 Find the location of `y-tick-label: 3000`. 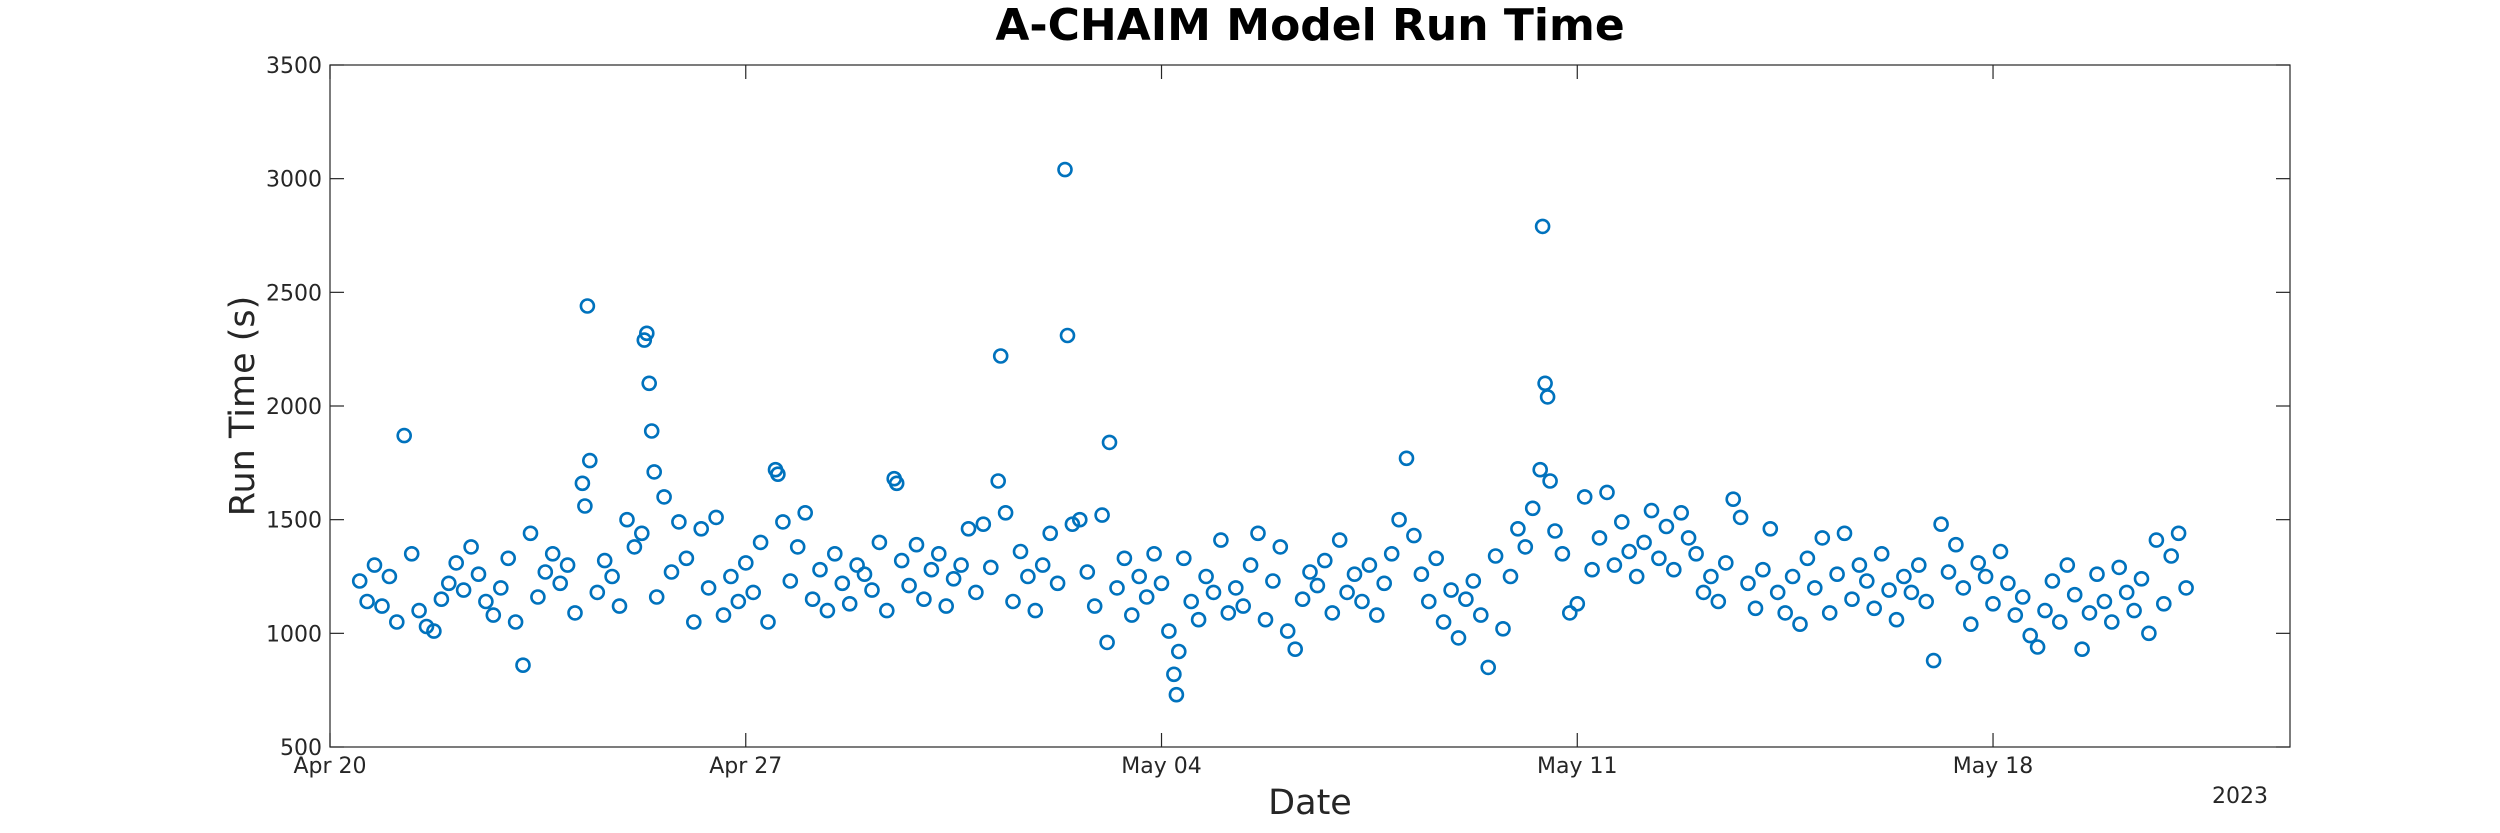

y-tick-label: 3000 is located at coordinates (294, 180).